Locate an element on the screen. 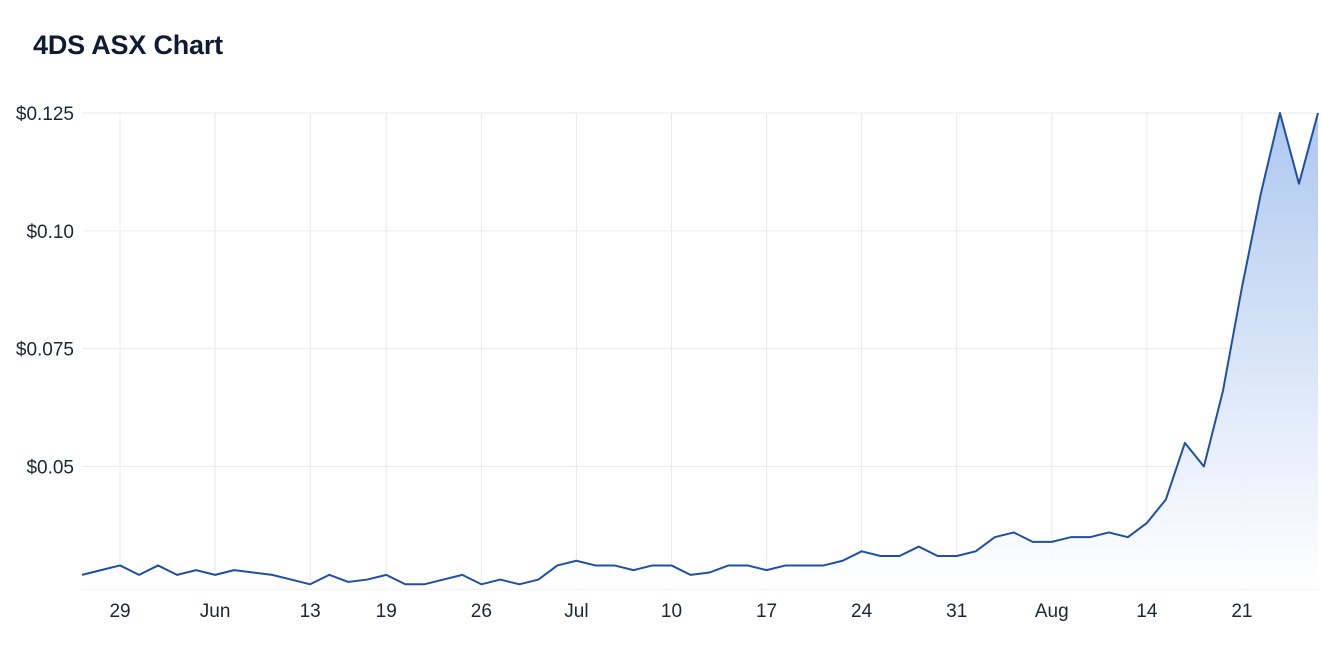  x-tick-label: Aug is located at coordinates (1052, 611).